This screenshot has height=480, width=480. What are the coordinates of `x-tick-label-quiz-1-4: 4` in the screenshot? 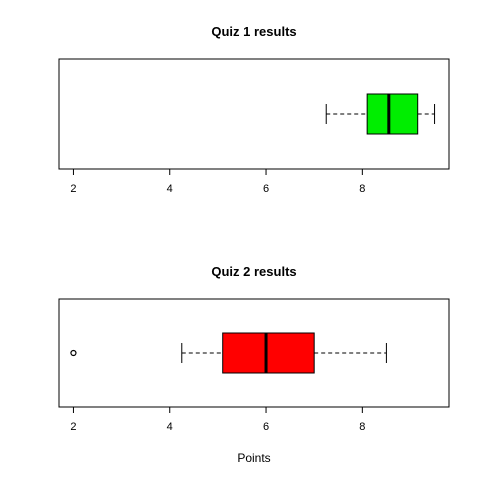 It's located at (170, 189).